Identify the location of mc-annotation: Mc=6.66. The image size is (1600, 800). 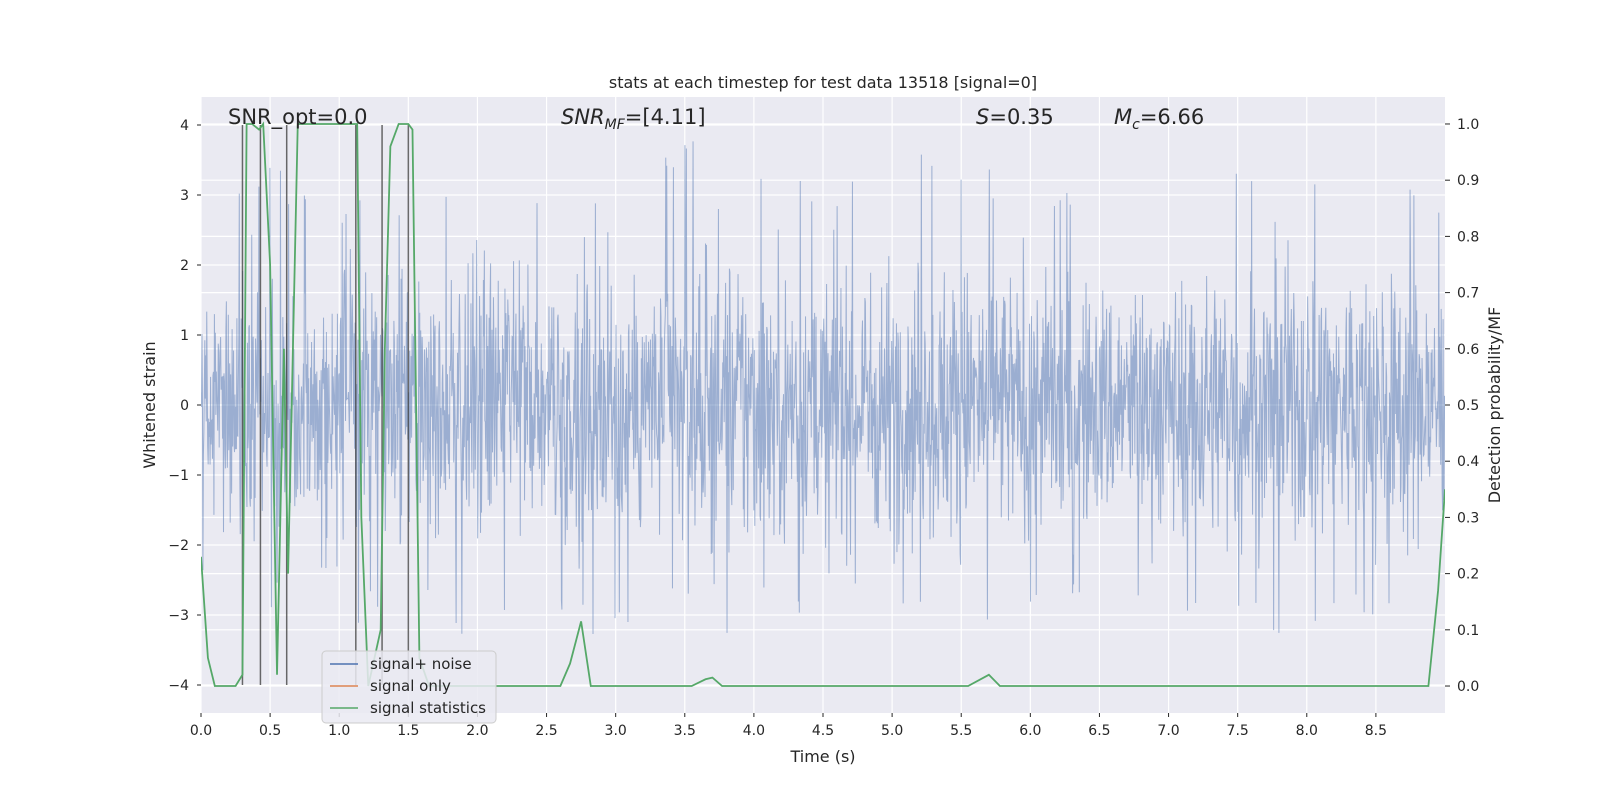
(1159, 119).